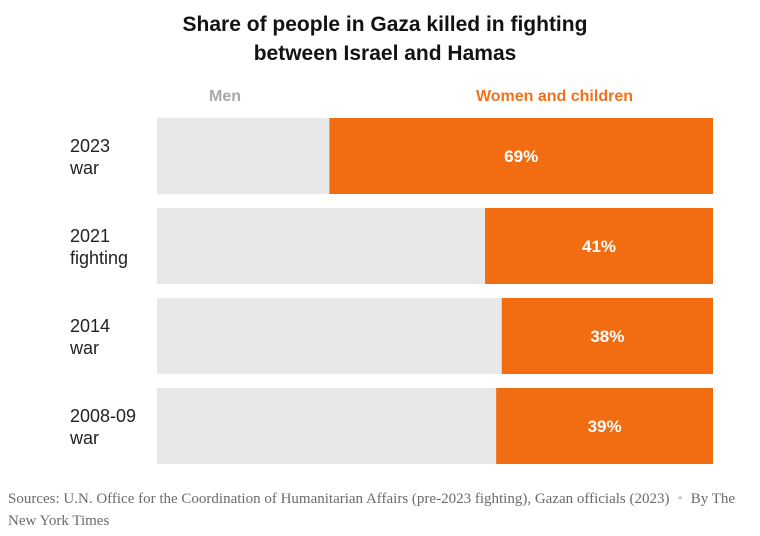 This screenshot has height=536, width=760. I want to click on data-label: 38%, so click(607, 336).